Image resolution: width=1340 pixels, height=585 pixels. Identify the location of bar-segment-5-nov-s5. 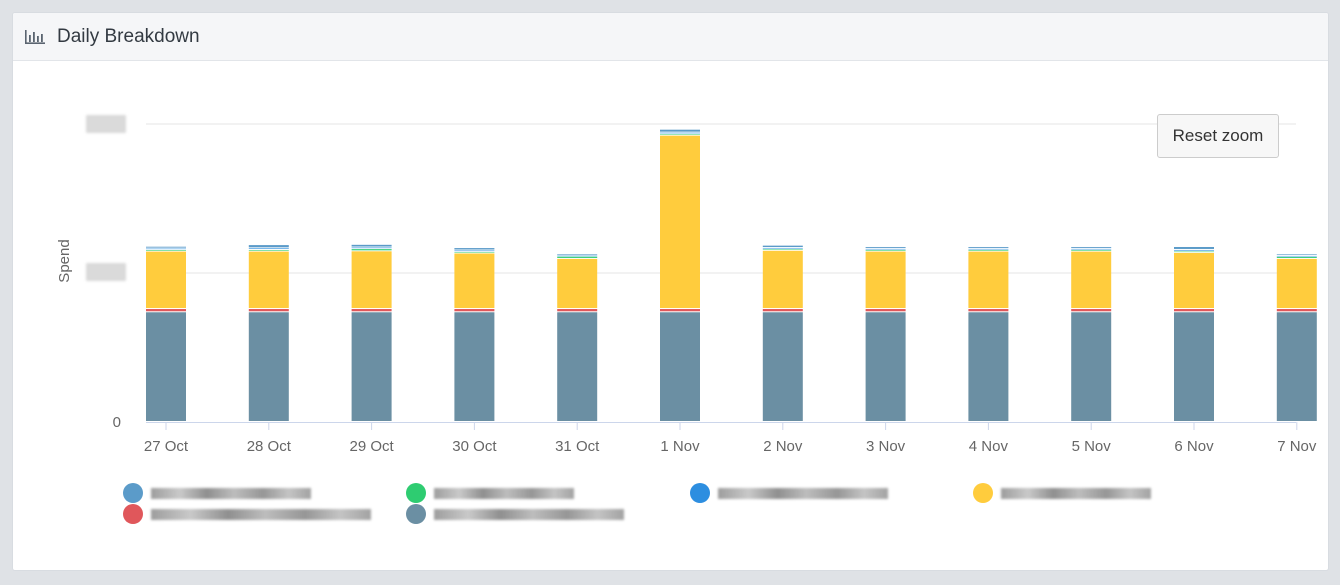
(1091, 247).